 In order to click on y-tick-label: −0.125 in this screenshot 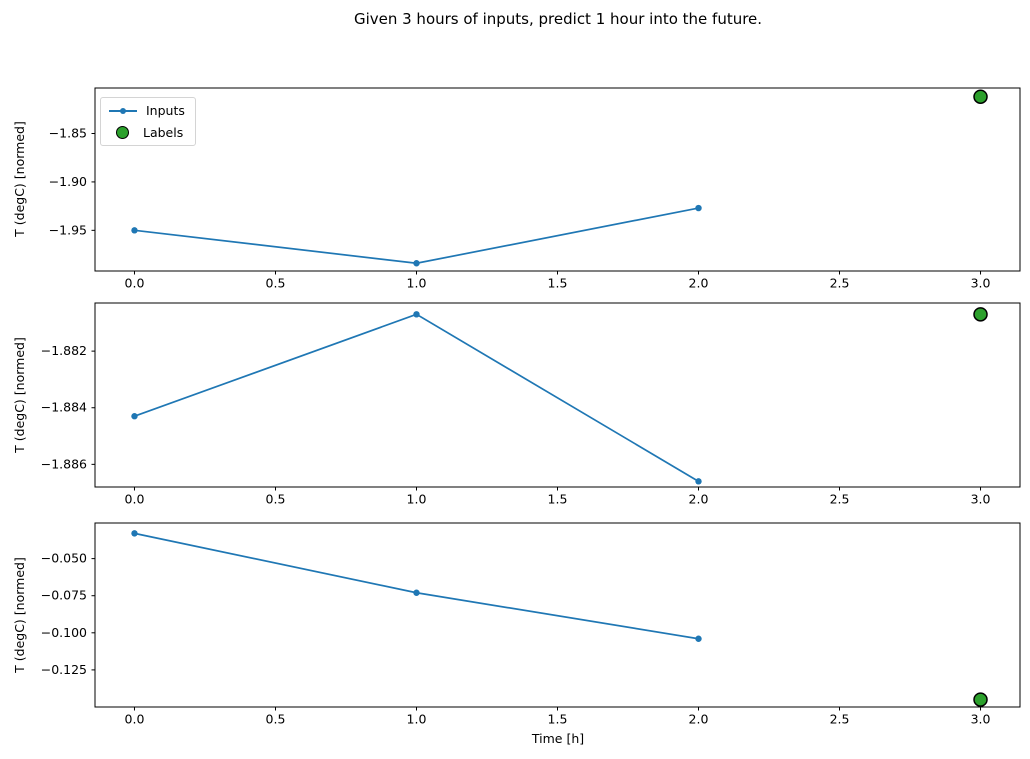, I will do `click(64, 669)`.